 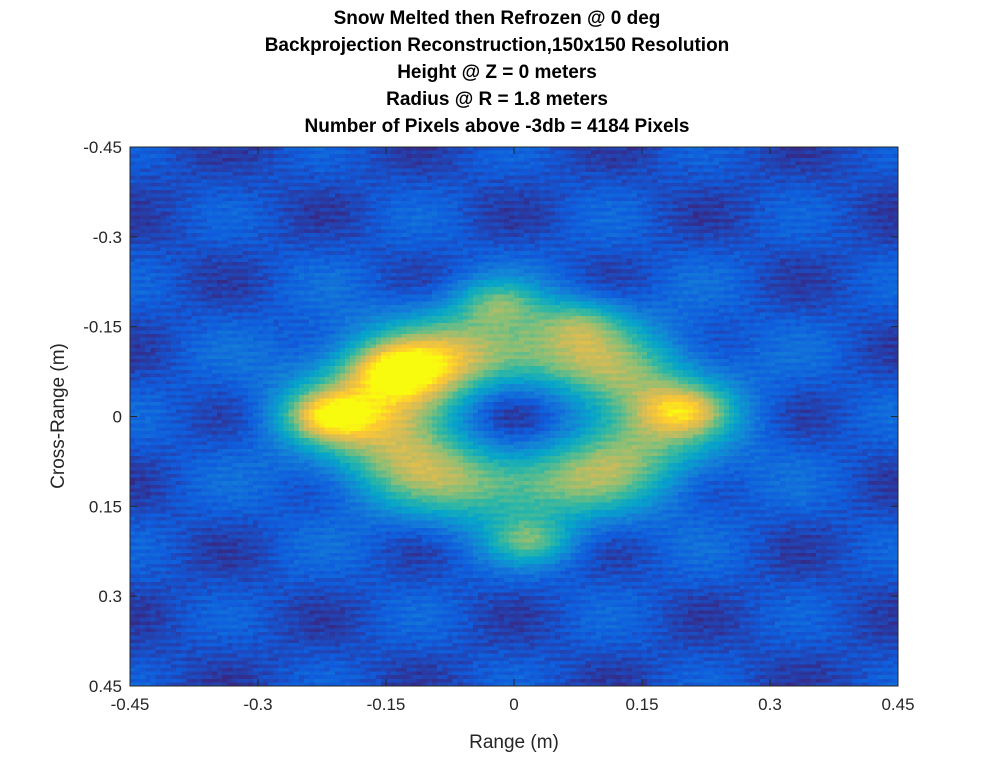 What do you see at coordinates (897, 704) in the screenshot?
I see `x-tick-label: 0.45` at bounding box center [897, 704].